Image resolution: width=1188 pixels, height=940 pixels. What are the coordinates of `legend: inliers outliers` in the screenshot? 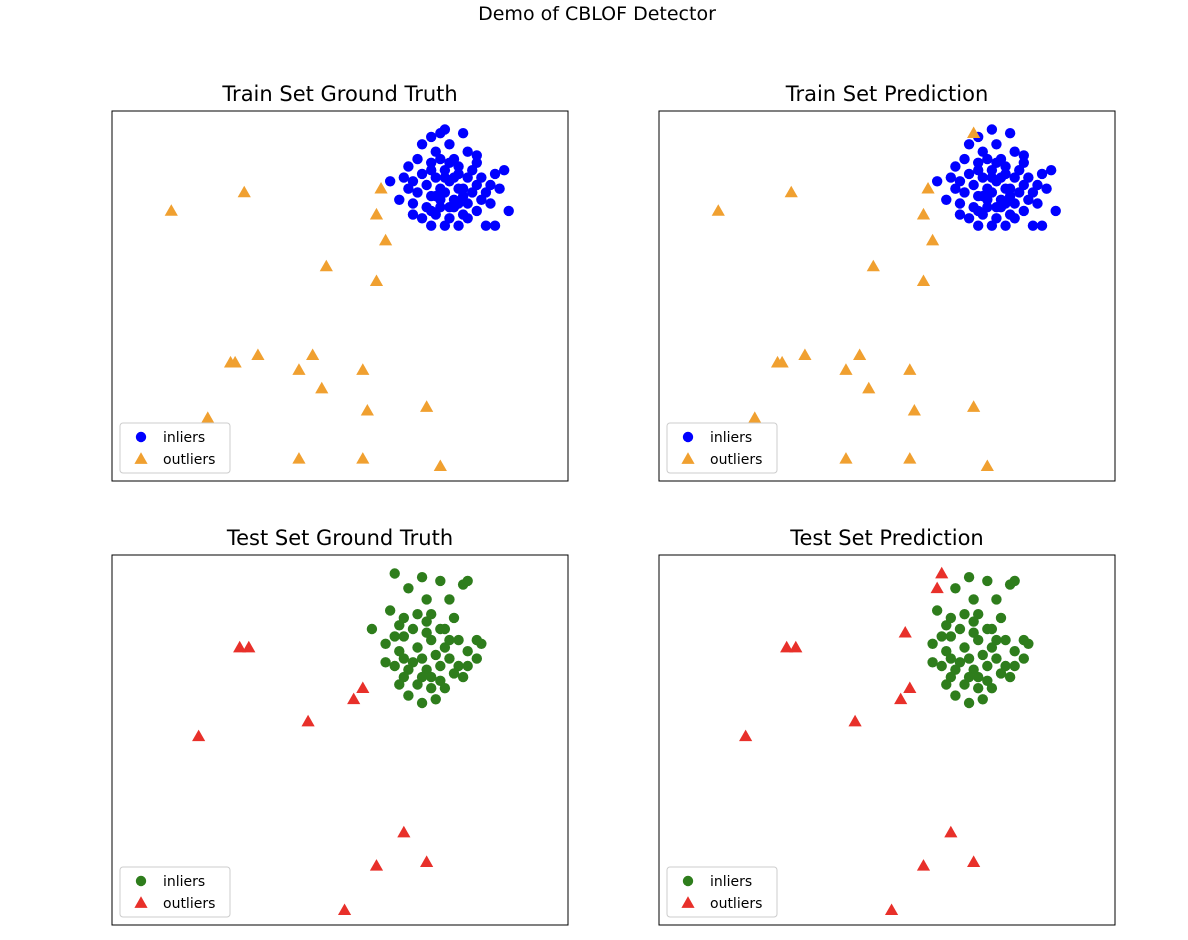 It's located at (175, 448).